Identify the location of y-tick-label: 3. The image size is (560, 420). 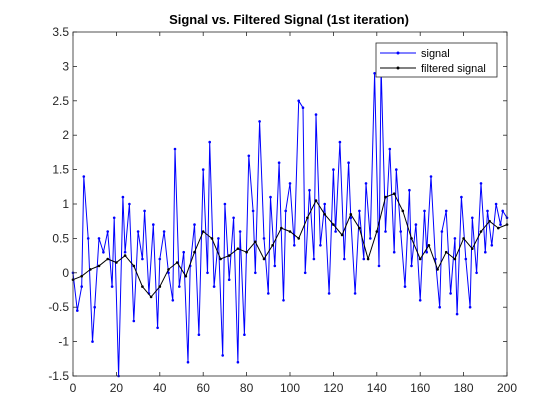
(65, 66).